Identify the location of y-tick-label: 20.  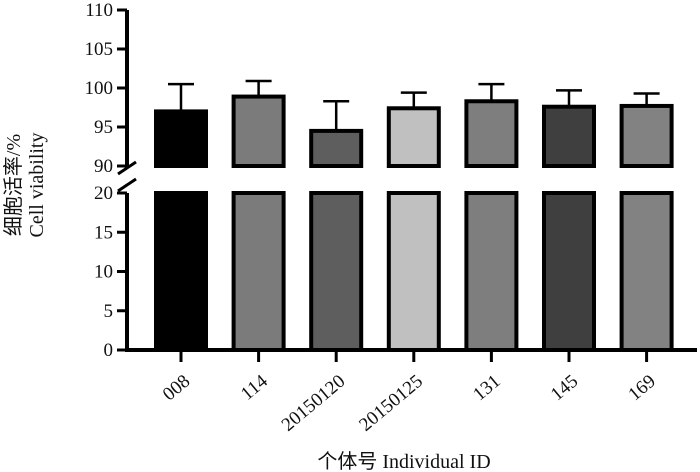
(103, 193).